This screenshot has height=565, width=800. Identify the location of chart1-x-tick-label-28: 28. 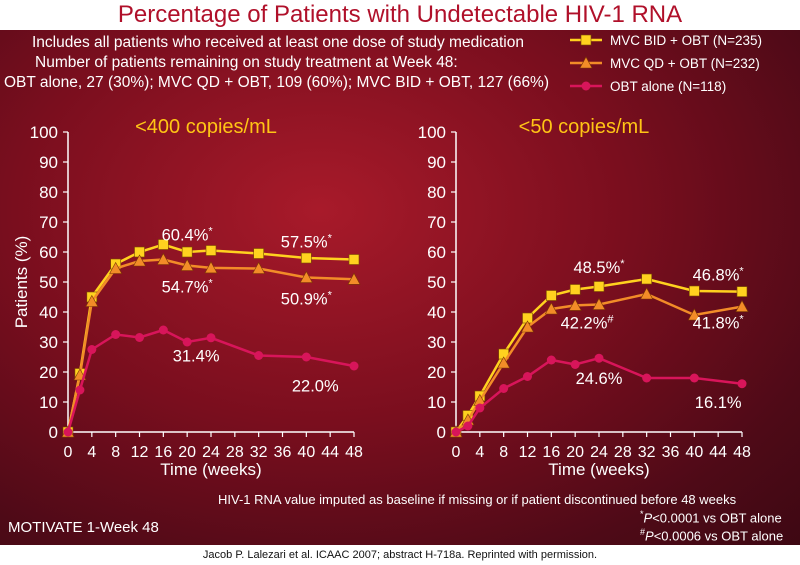
(235, 452).